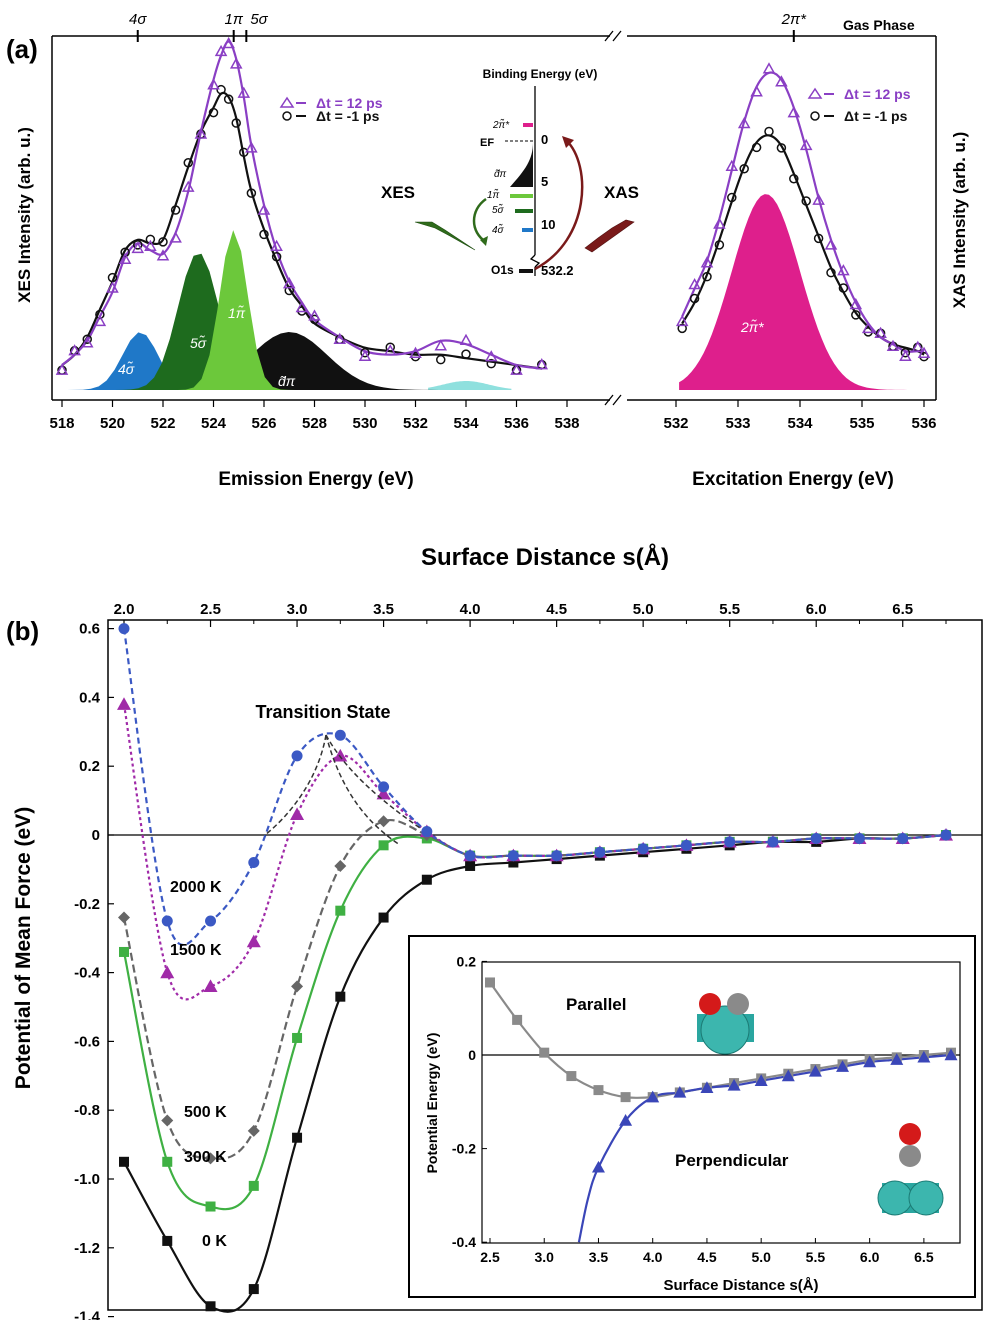 This screenshot has height=1320, width=990. What do you see at coordinates (87, 1041) in the screenshot?
I see `b-y-tick-label: -0.6` at bounding box center [87, 1041].